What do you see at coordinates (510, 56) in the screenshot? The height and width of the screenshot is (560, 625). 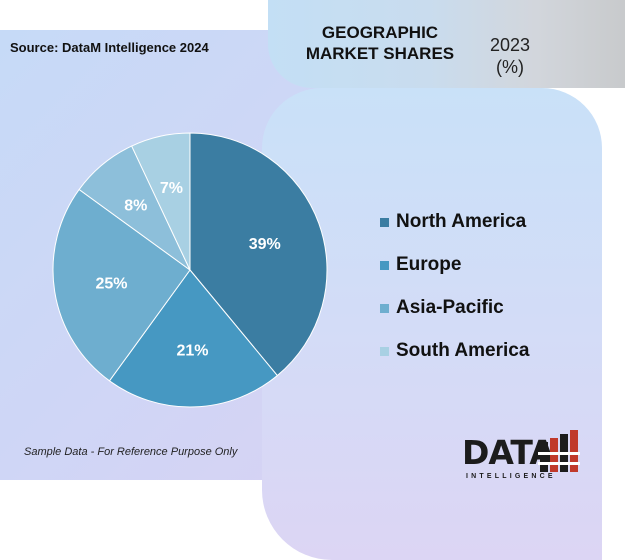 I see `chart-year-unit: 2023 (%)` at bounding box center [510, 56].